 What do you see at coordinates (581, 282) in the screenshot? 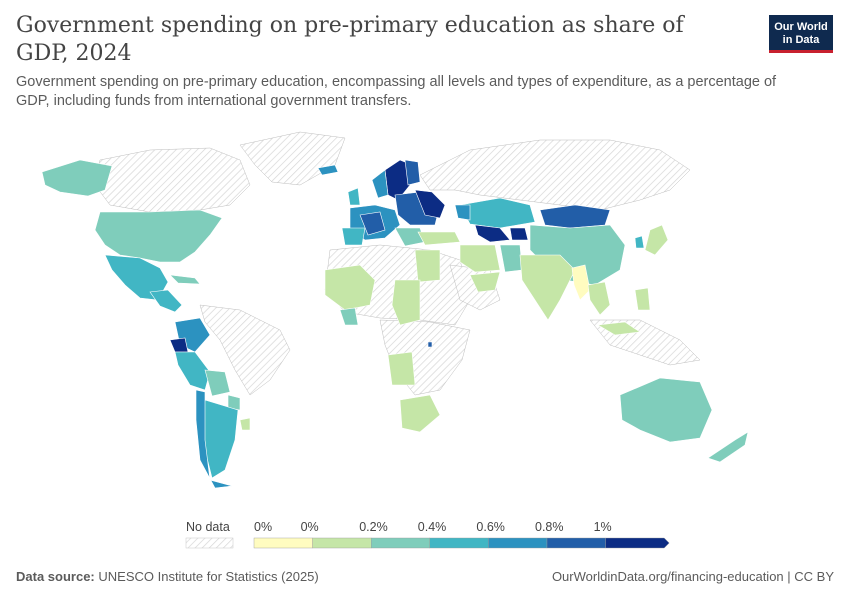
I see `myanmar` at bounding box center [581, 282].